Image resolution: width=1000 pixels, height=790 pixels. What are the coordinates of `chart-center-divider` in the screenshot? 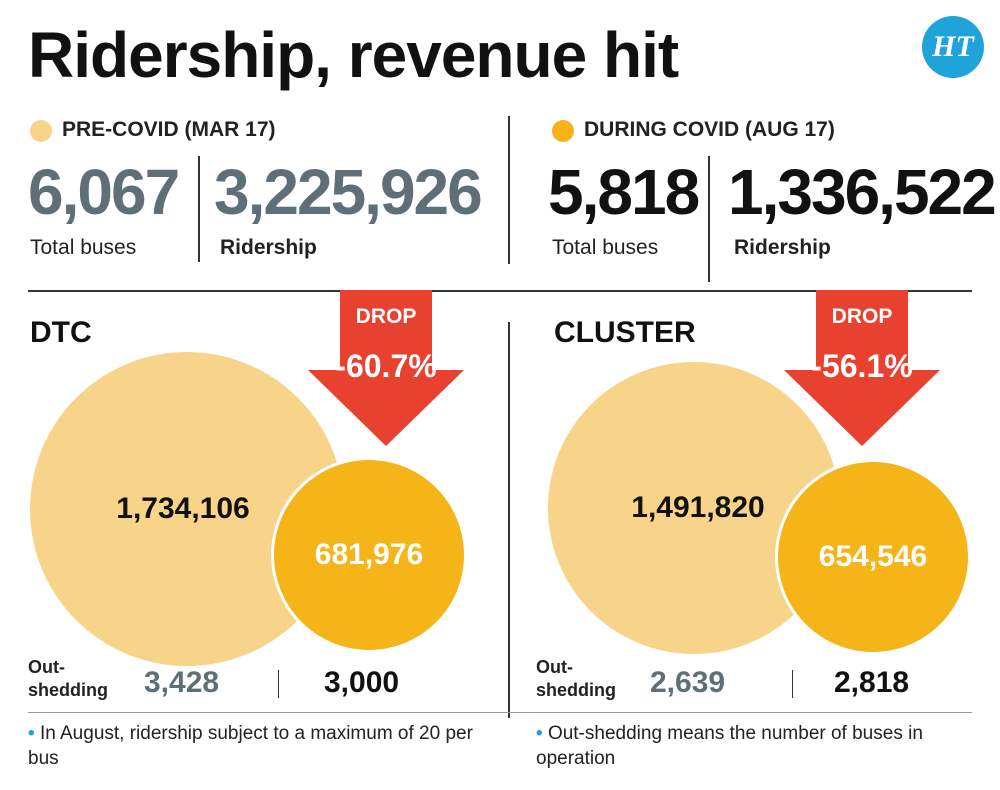 It's located at (509, 520).